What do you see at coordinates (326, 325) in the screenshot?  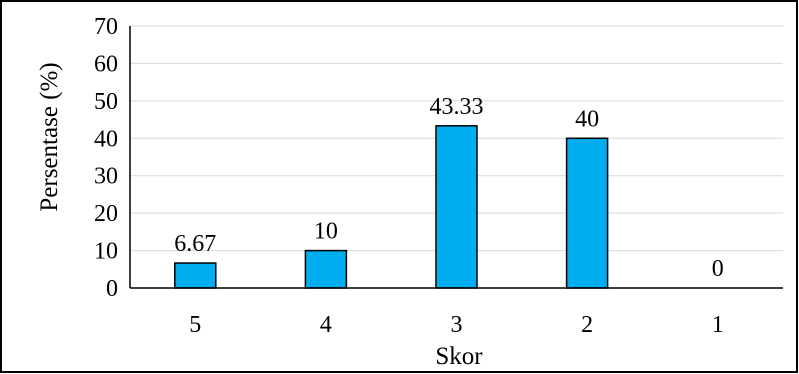 I see `x-tick-label: 4` at bounding box center [326, 325].